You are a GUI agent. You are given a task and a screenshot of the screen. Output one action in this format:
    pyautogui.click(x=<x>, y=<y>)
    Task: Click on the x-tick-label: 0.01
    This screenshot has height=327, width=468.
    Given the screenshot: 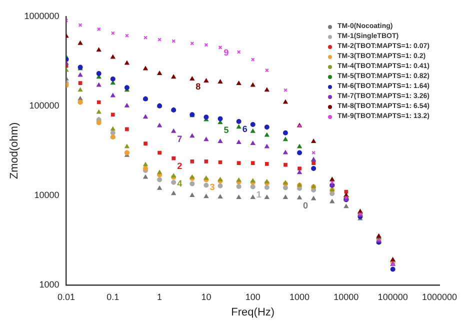 What is the action you would take?
    pyautogui.click(x=66, y=297)
    